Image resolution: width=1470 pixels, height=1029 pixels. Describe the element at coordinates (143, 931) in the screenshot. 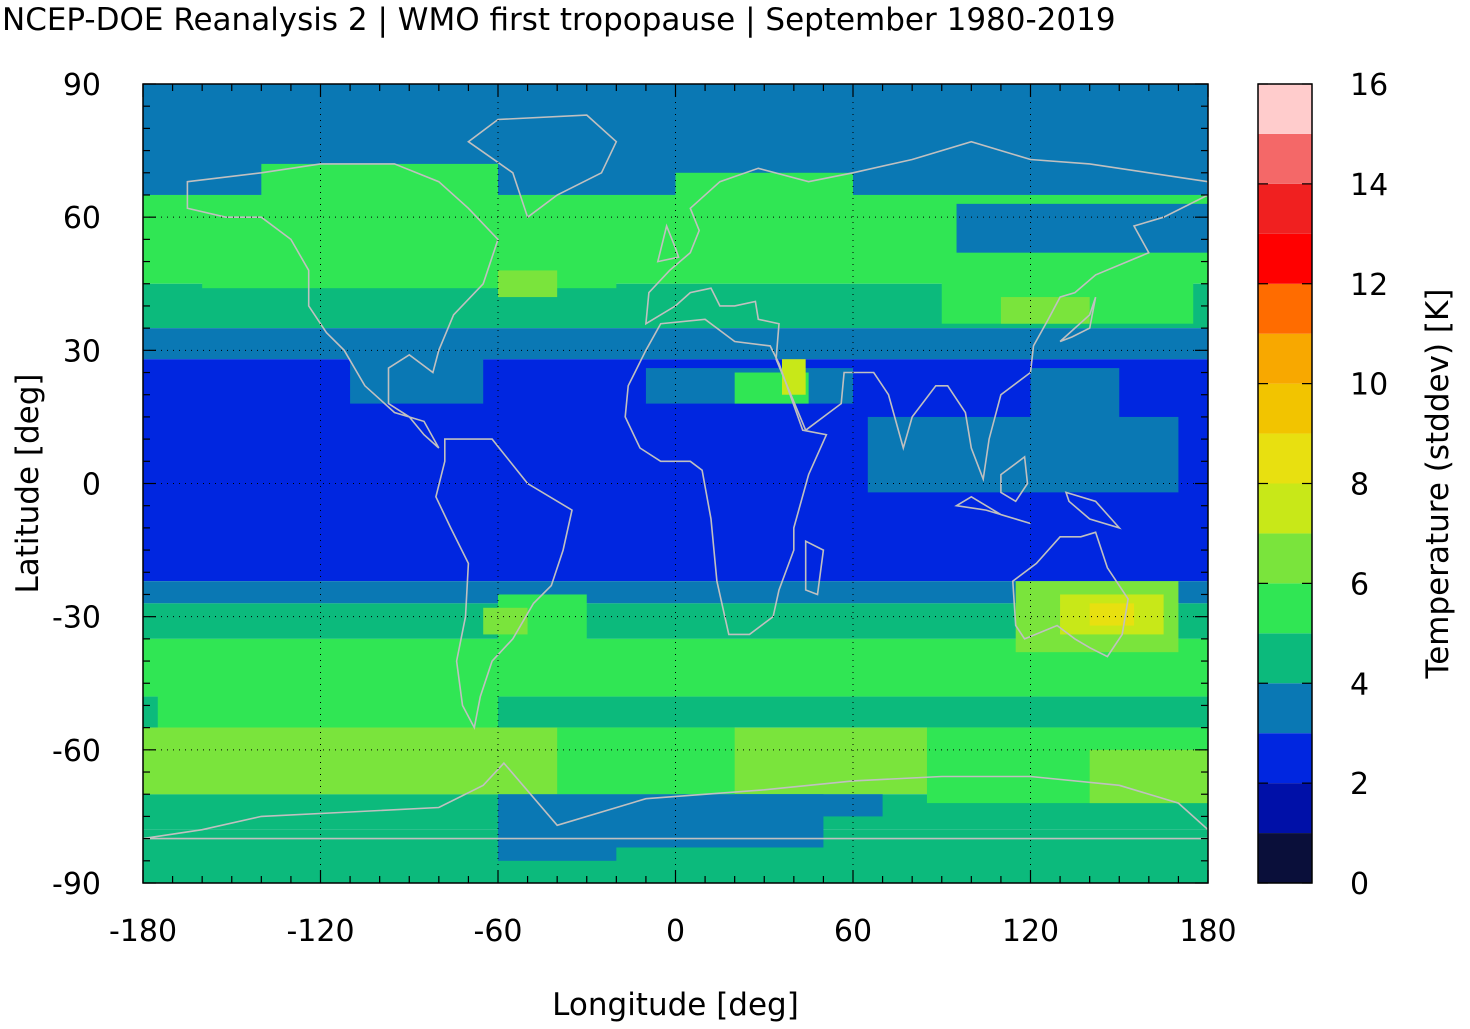

I see `x-tick-label: -180` at that location.